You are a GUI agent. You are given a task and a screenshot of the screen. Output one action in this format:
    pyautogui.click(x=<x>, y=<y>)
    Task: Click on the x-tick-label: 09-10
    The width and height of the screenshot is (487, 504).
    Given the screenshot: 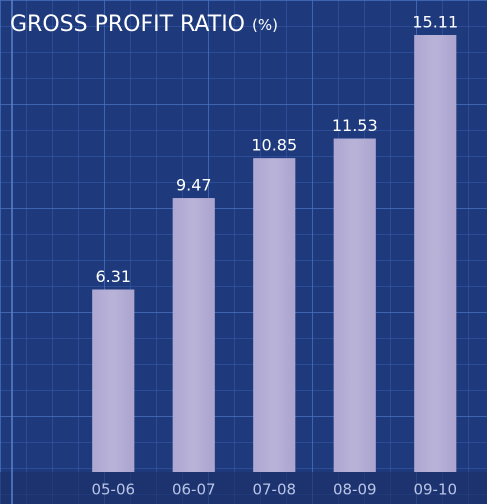 What is the action you would take?
    pyautogui.click(x=435, y=490)
    